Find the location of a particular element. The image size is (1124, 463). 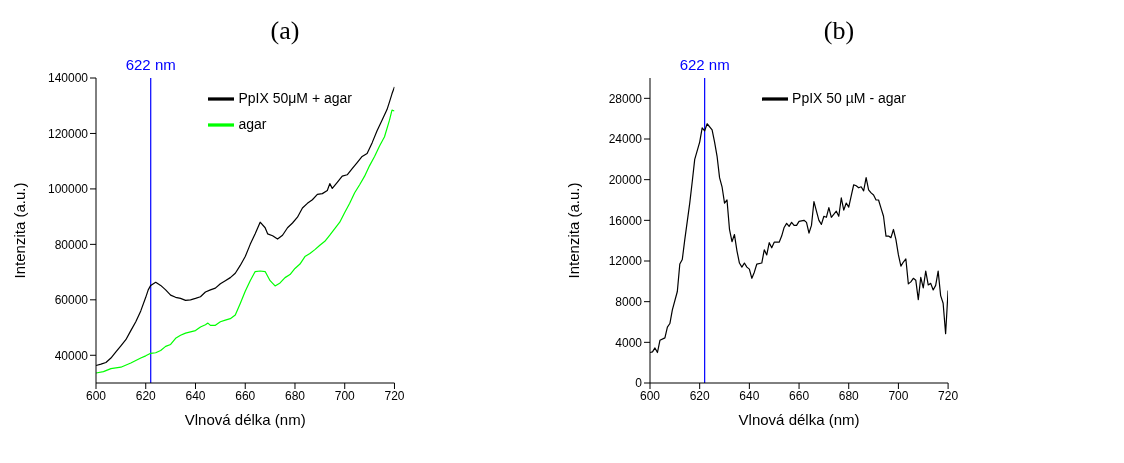

y-tick-label: 40000 is located at coordinates (71, 355).